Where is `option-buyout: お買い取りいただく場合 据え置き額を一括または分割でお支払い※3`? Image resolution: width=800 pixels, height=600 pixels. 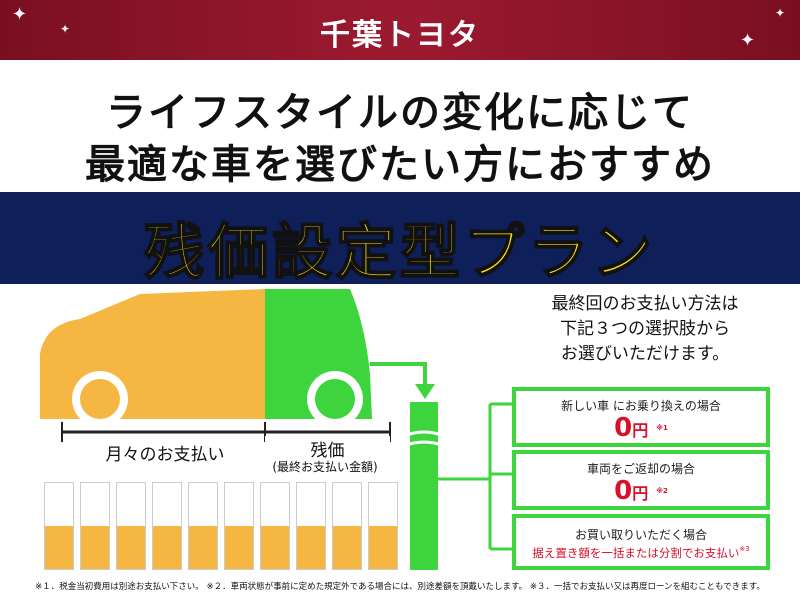
option-buyout: お買い取りいただく場合 据え置き額を一括または分割でお支払い※3 is located at coordinates (641, 542).